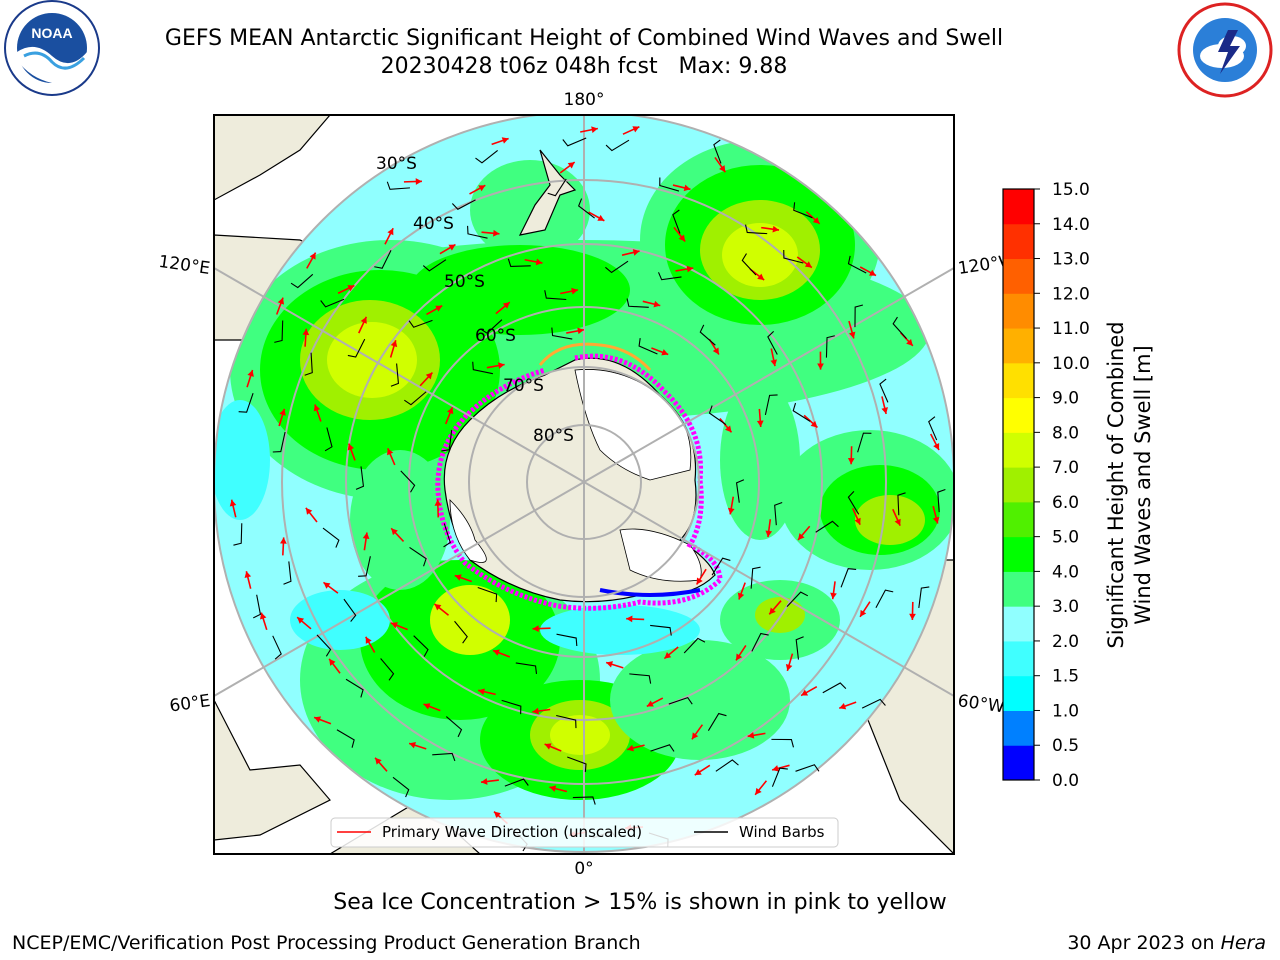 This screenshot has height=960, width=1280. I want to click on colorbar-tick-label: 0.5, so click(1065, 746).